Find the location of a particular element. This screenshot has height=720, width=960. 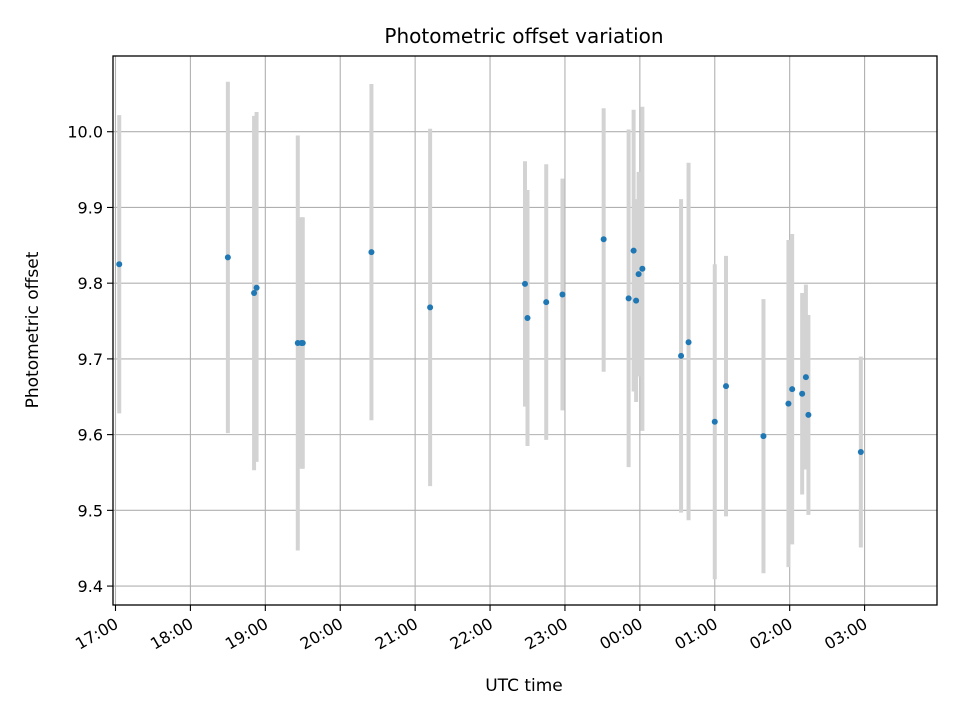

y-tick-label: 9.7 is located at coordinates (90, 359).